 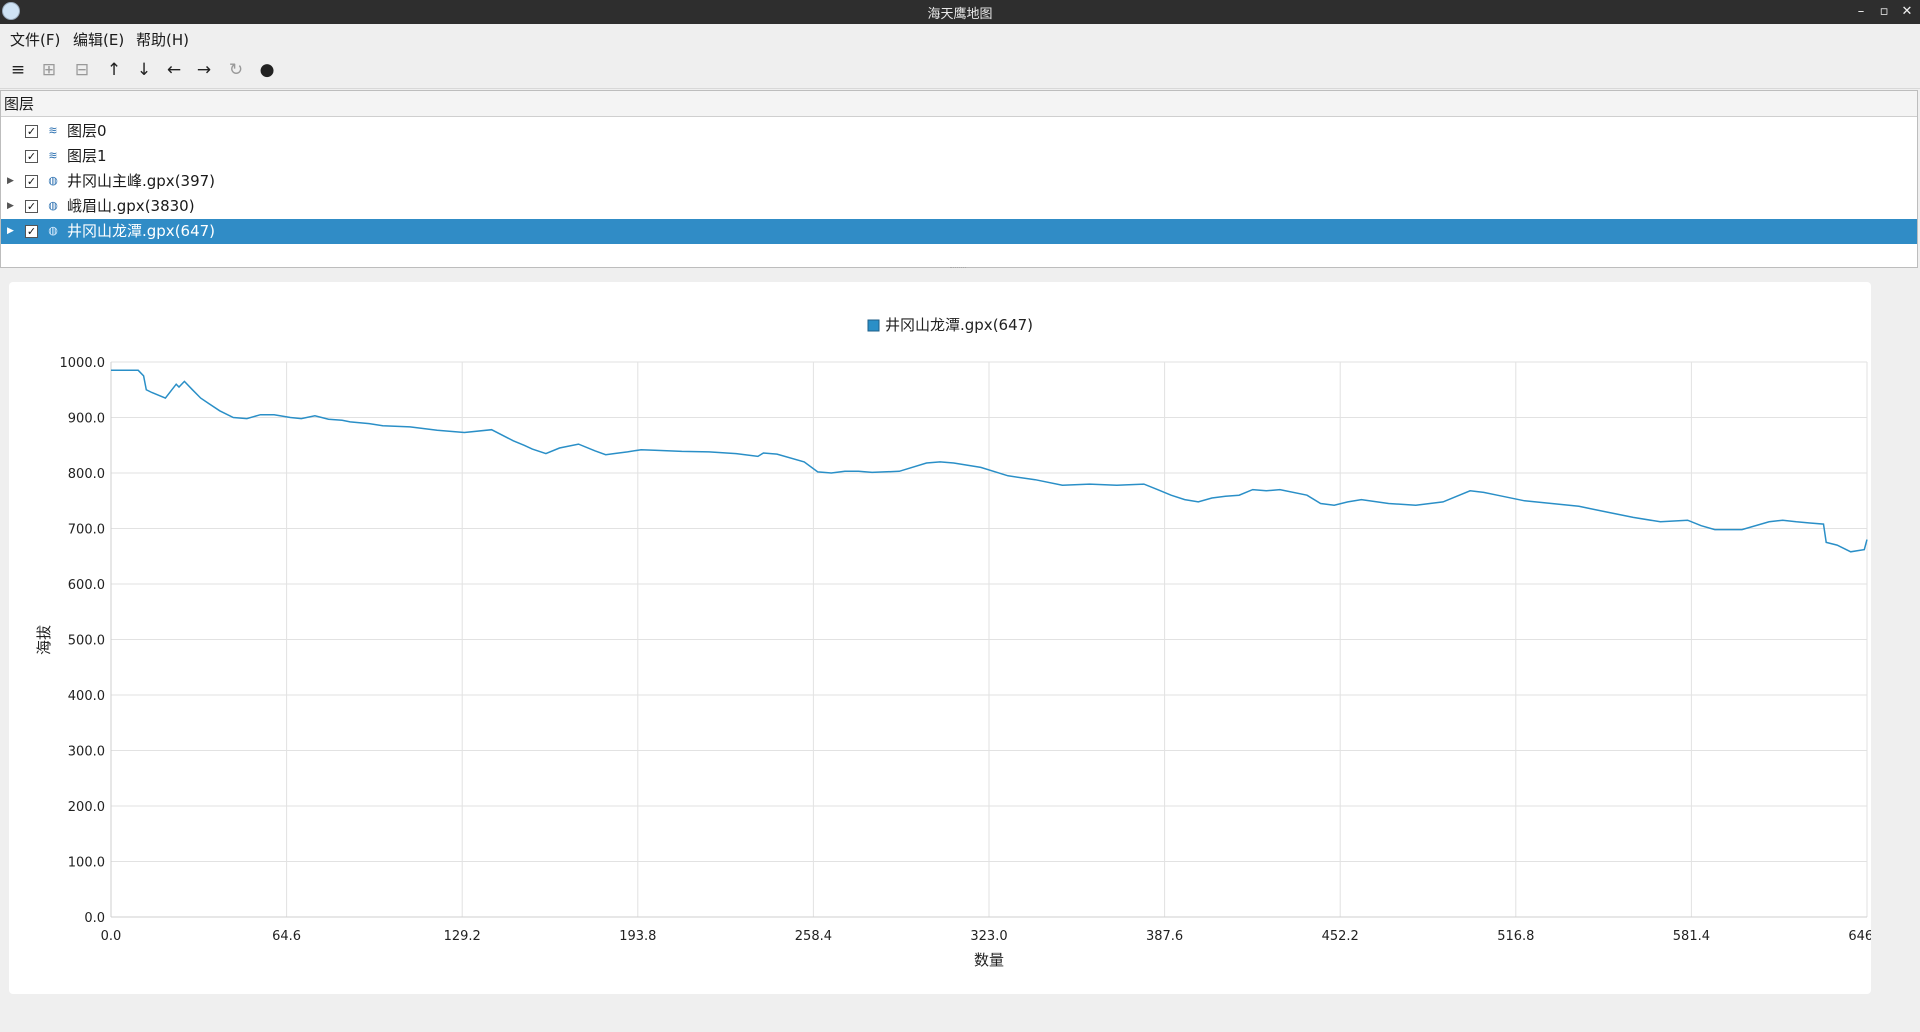 What do you see at coordinates (87, 131) in the screenshot?
I see `layer-name: 图层0` at bounding box center [87, 131].